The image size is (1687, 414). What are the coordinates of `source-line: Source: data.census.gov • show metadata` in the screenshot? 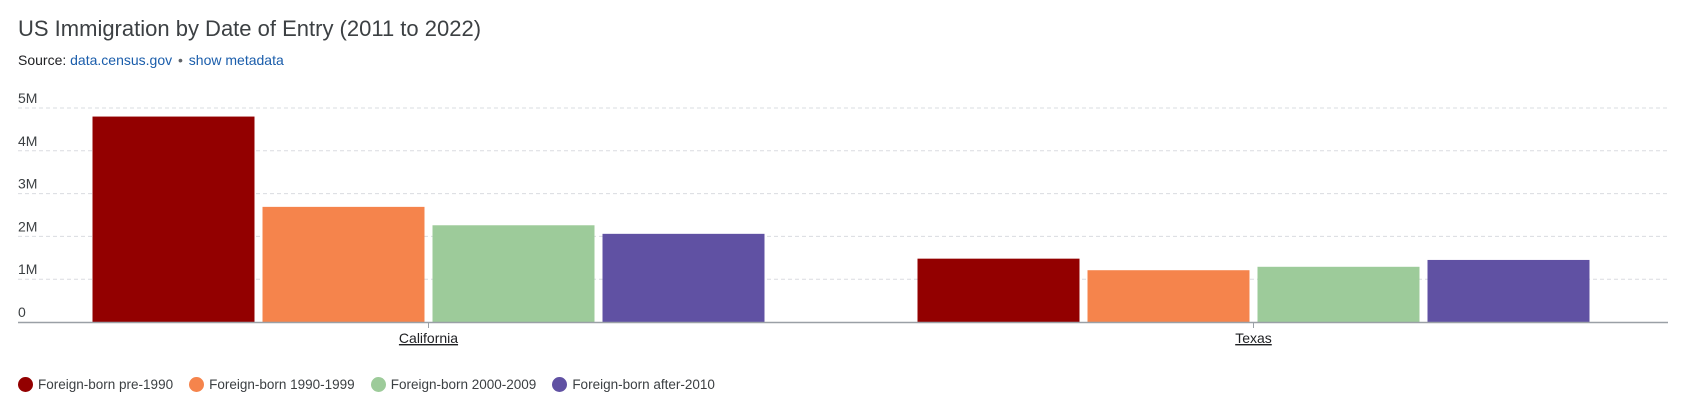 It's located at (151, 60).